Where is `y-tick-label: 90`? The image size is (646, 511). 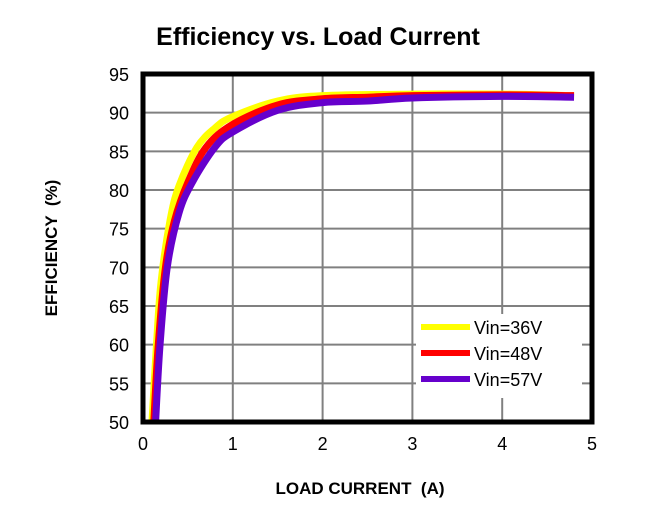
y-tick-label: 90 is located at coordinates (119, 114).